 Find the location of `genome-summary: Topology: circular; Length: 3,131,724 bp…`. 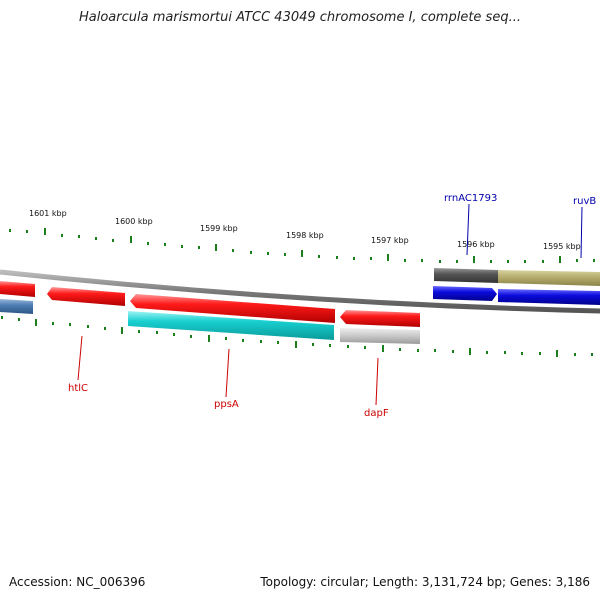

genome-summary: Topology: circular; Length: 3,131,724 bp… is located at coordinates (425, 582).